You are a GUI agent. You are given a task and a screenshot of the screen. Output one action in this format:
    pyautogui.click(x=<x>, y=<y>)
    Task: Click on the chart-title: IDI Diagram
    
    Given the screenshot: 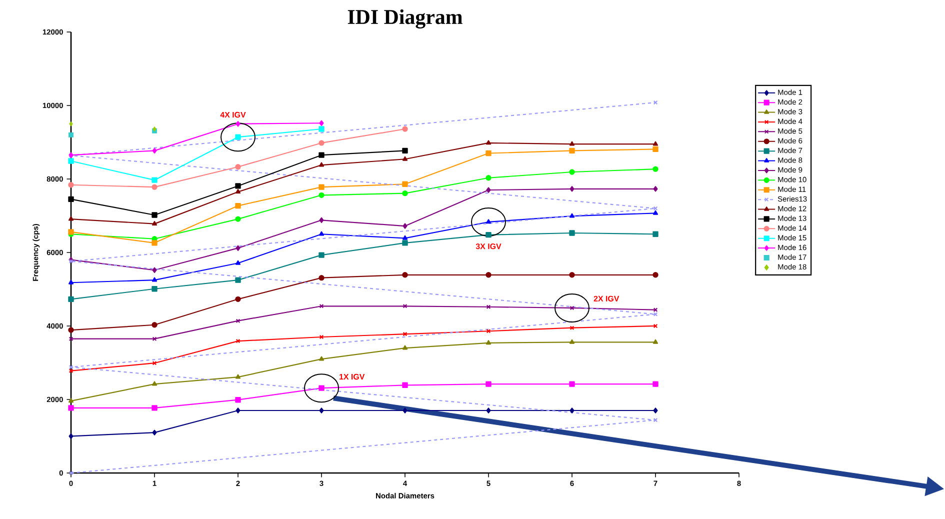 What is the action you would take?
    pyautogui.click(x=405, y=18)
    